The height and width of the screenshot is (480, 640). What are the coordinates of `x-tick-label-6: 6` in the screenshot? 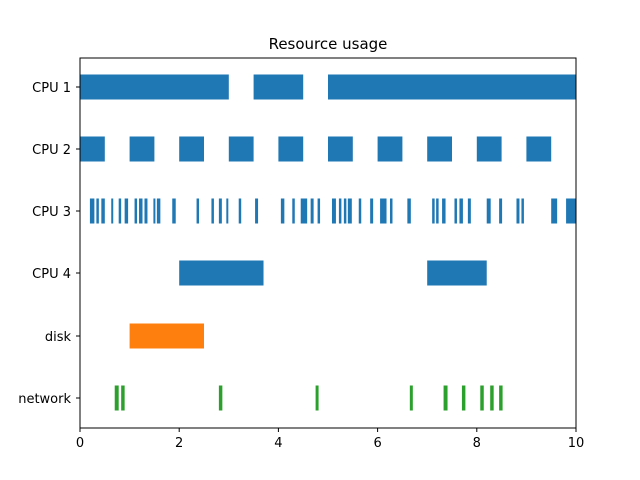 It's located at (377, 443).